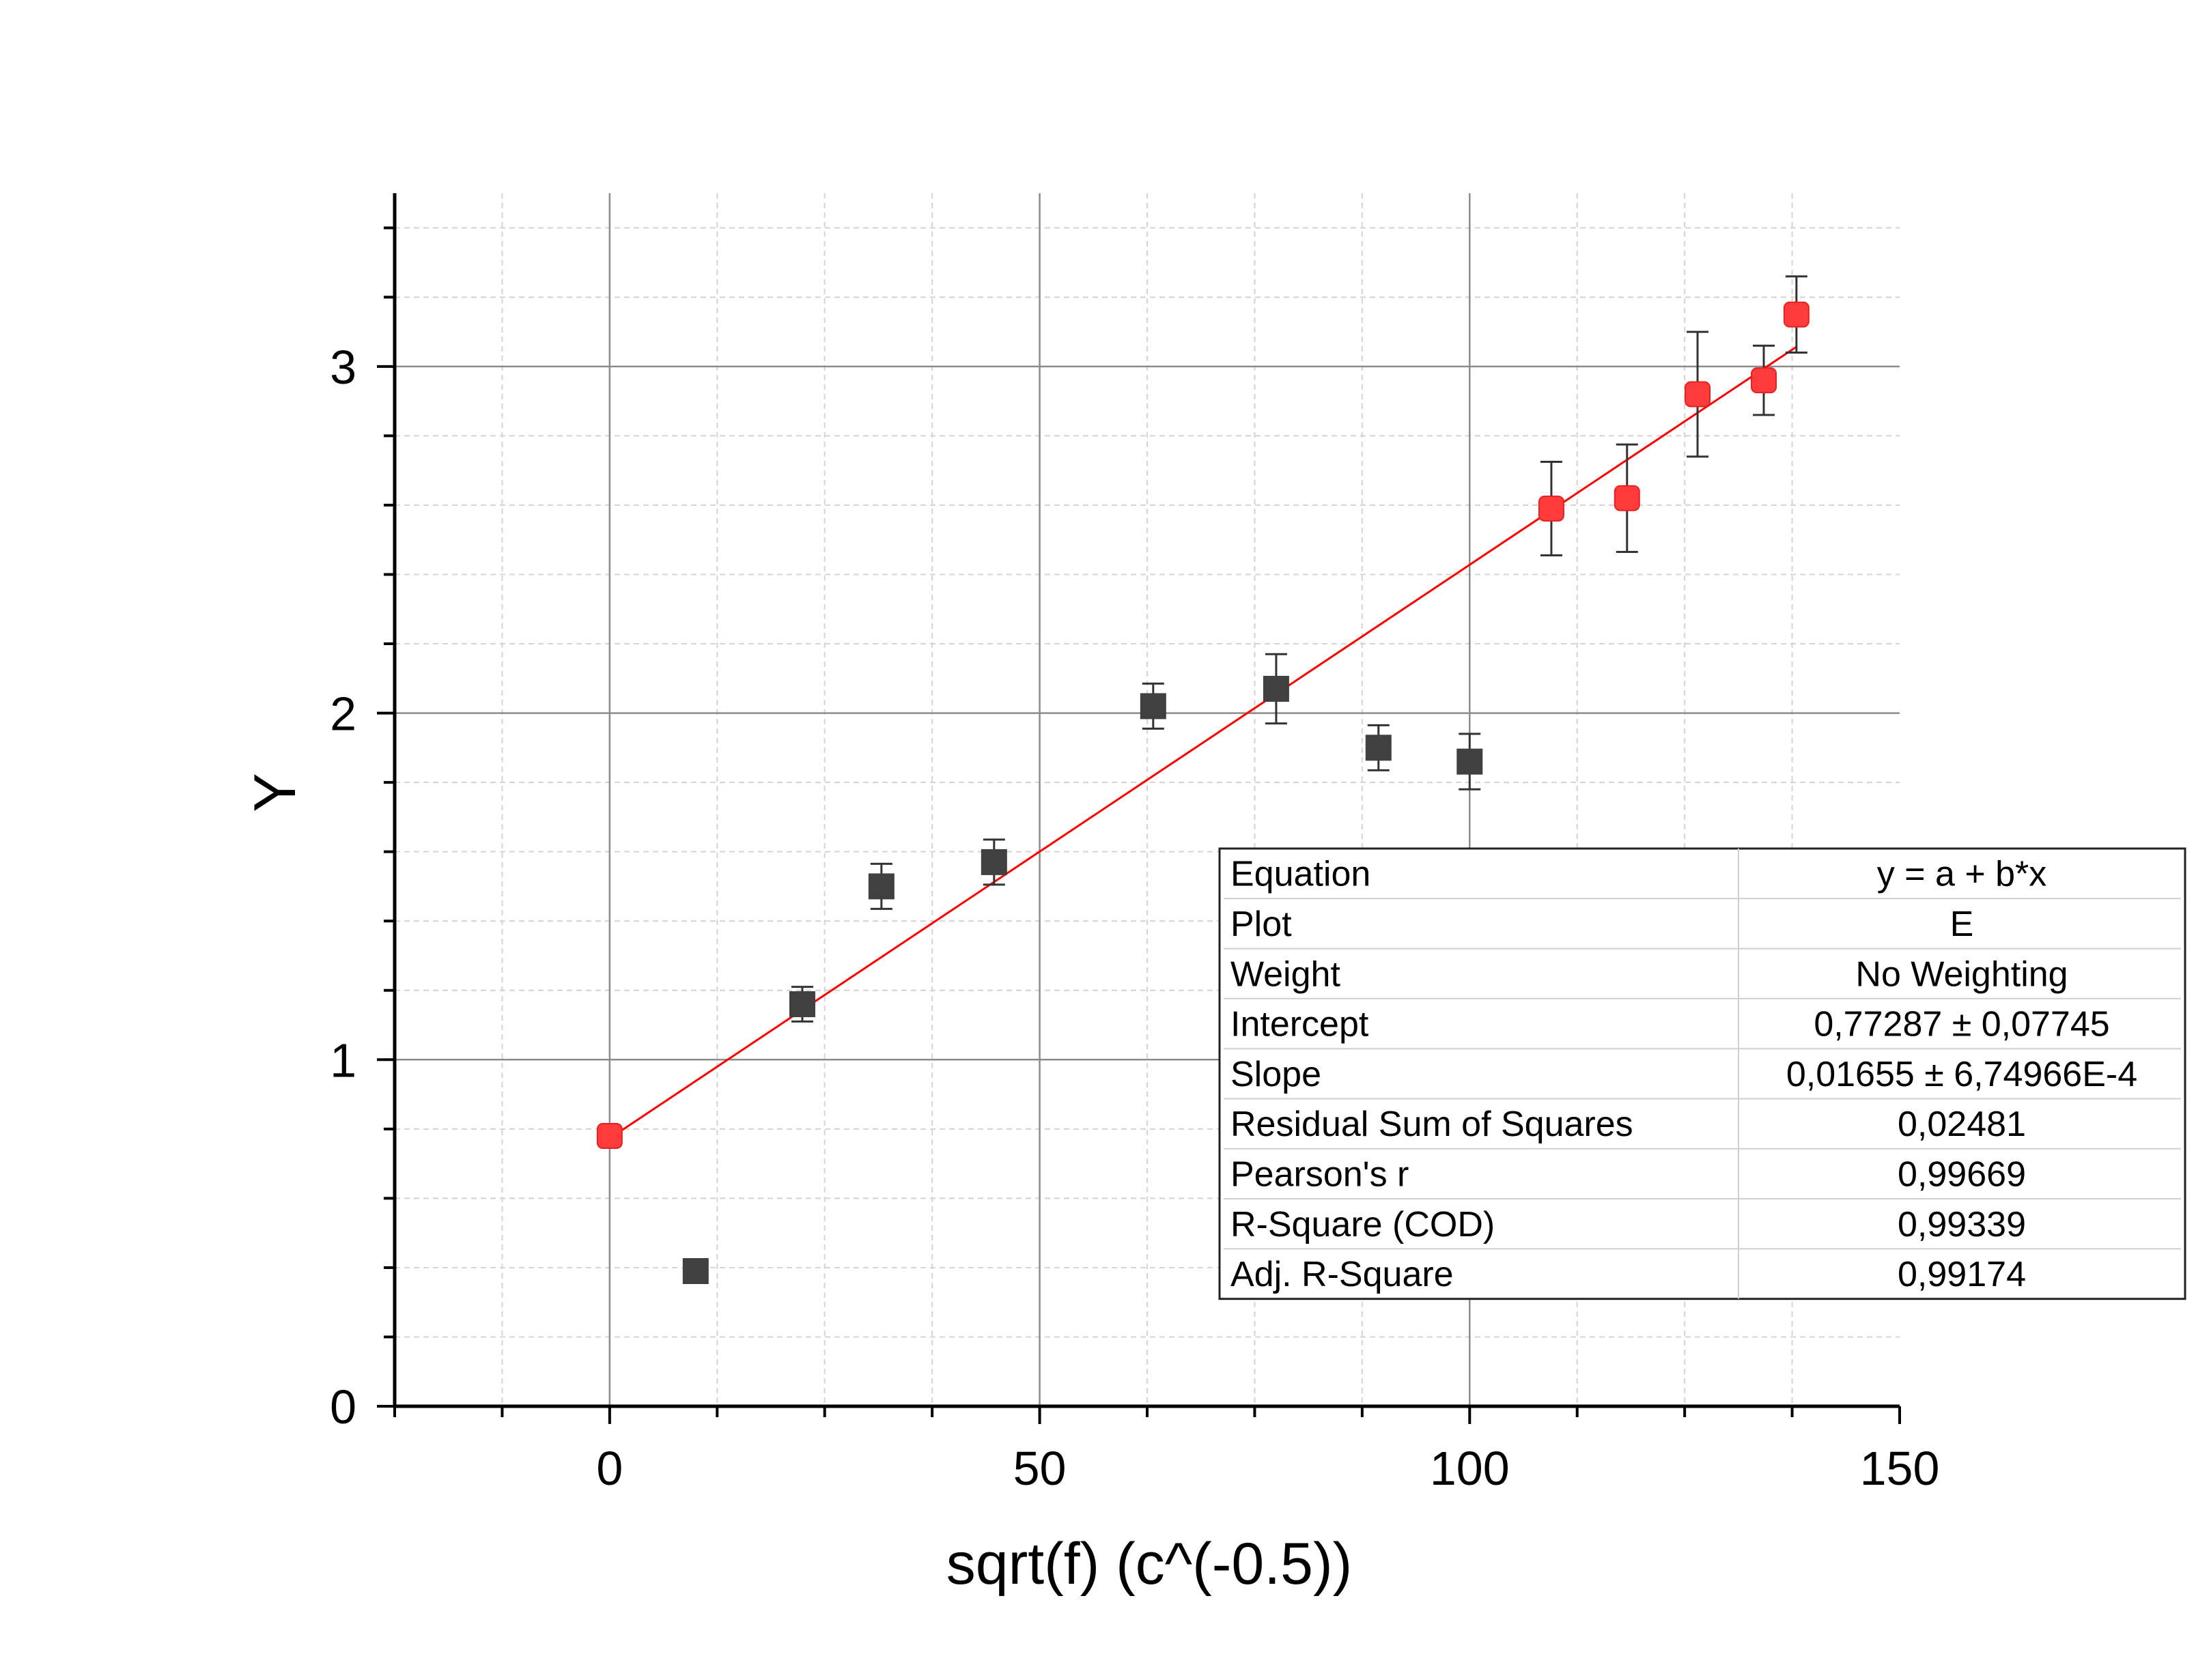 The height and width of the screenshot is (1680, 2196). Describe the element at coordinates (1342, 1274) in the screenshot. I see `stats-label: Adj. R-Square` at that location.